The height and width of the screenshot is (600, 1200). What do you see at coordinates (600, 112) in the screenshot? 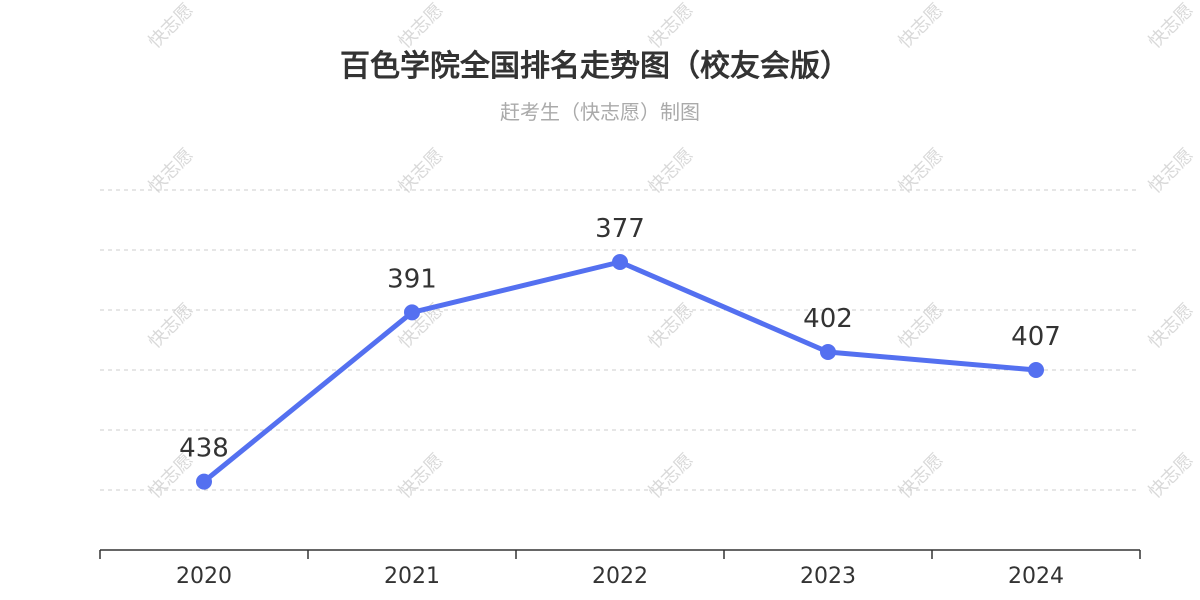
I see `chart-subtitle: 赶考生（快志愿）制图` at bounding box center [600, 112].